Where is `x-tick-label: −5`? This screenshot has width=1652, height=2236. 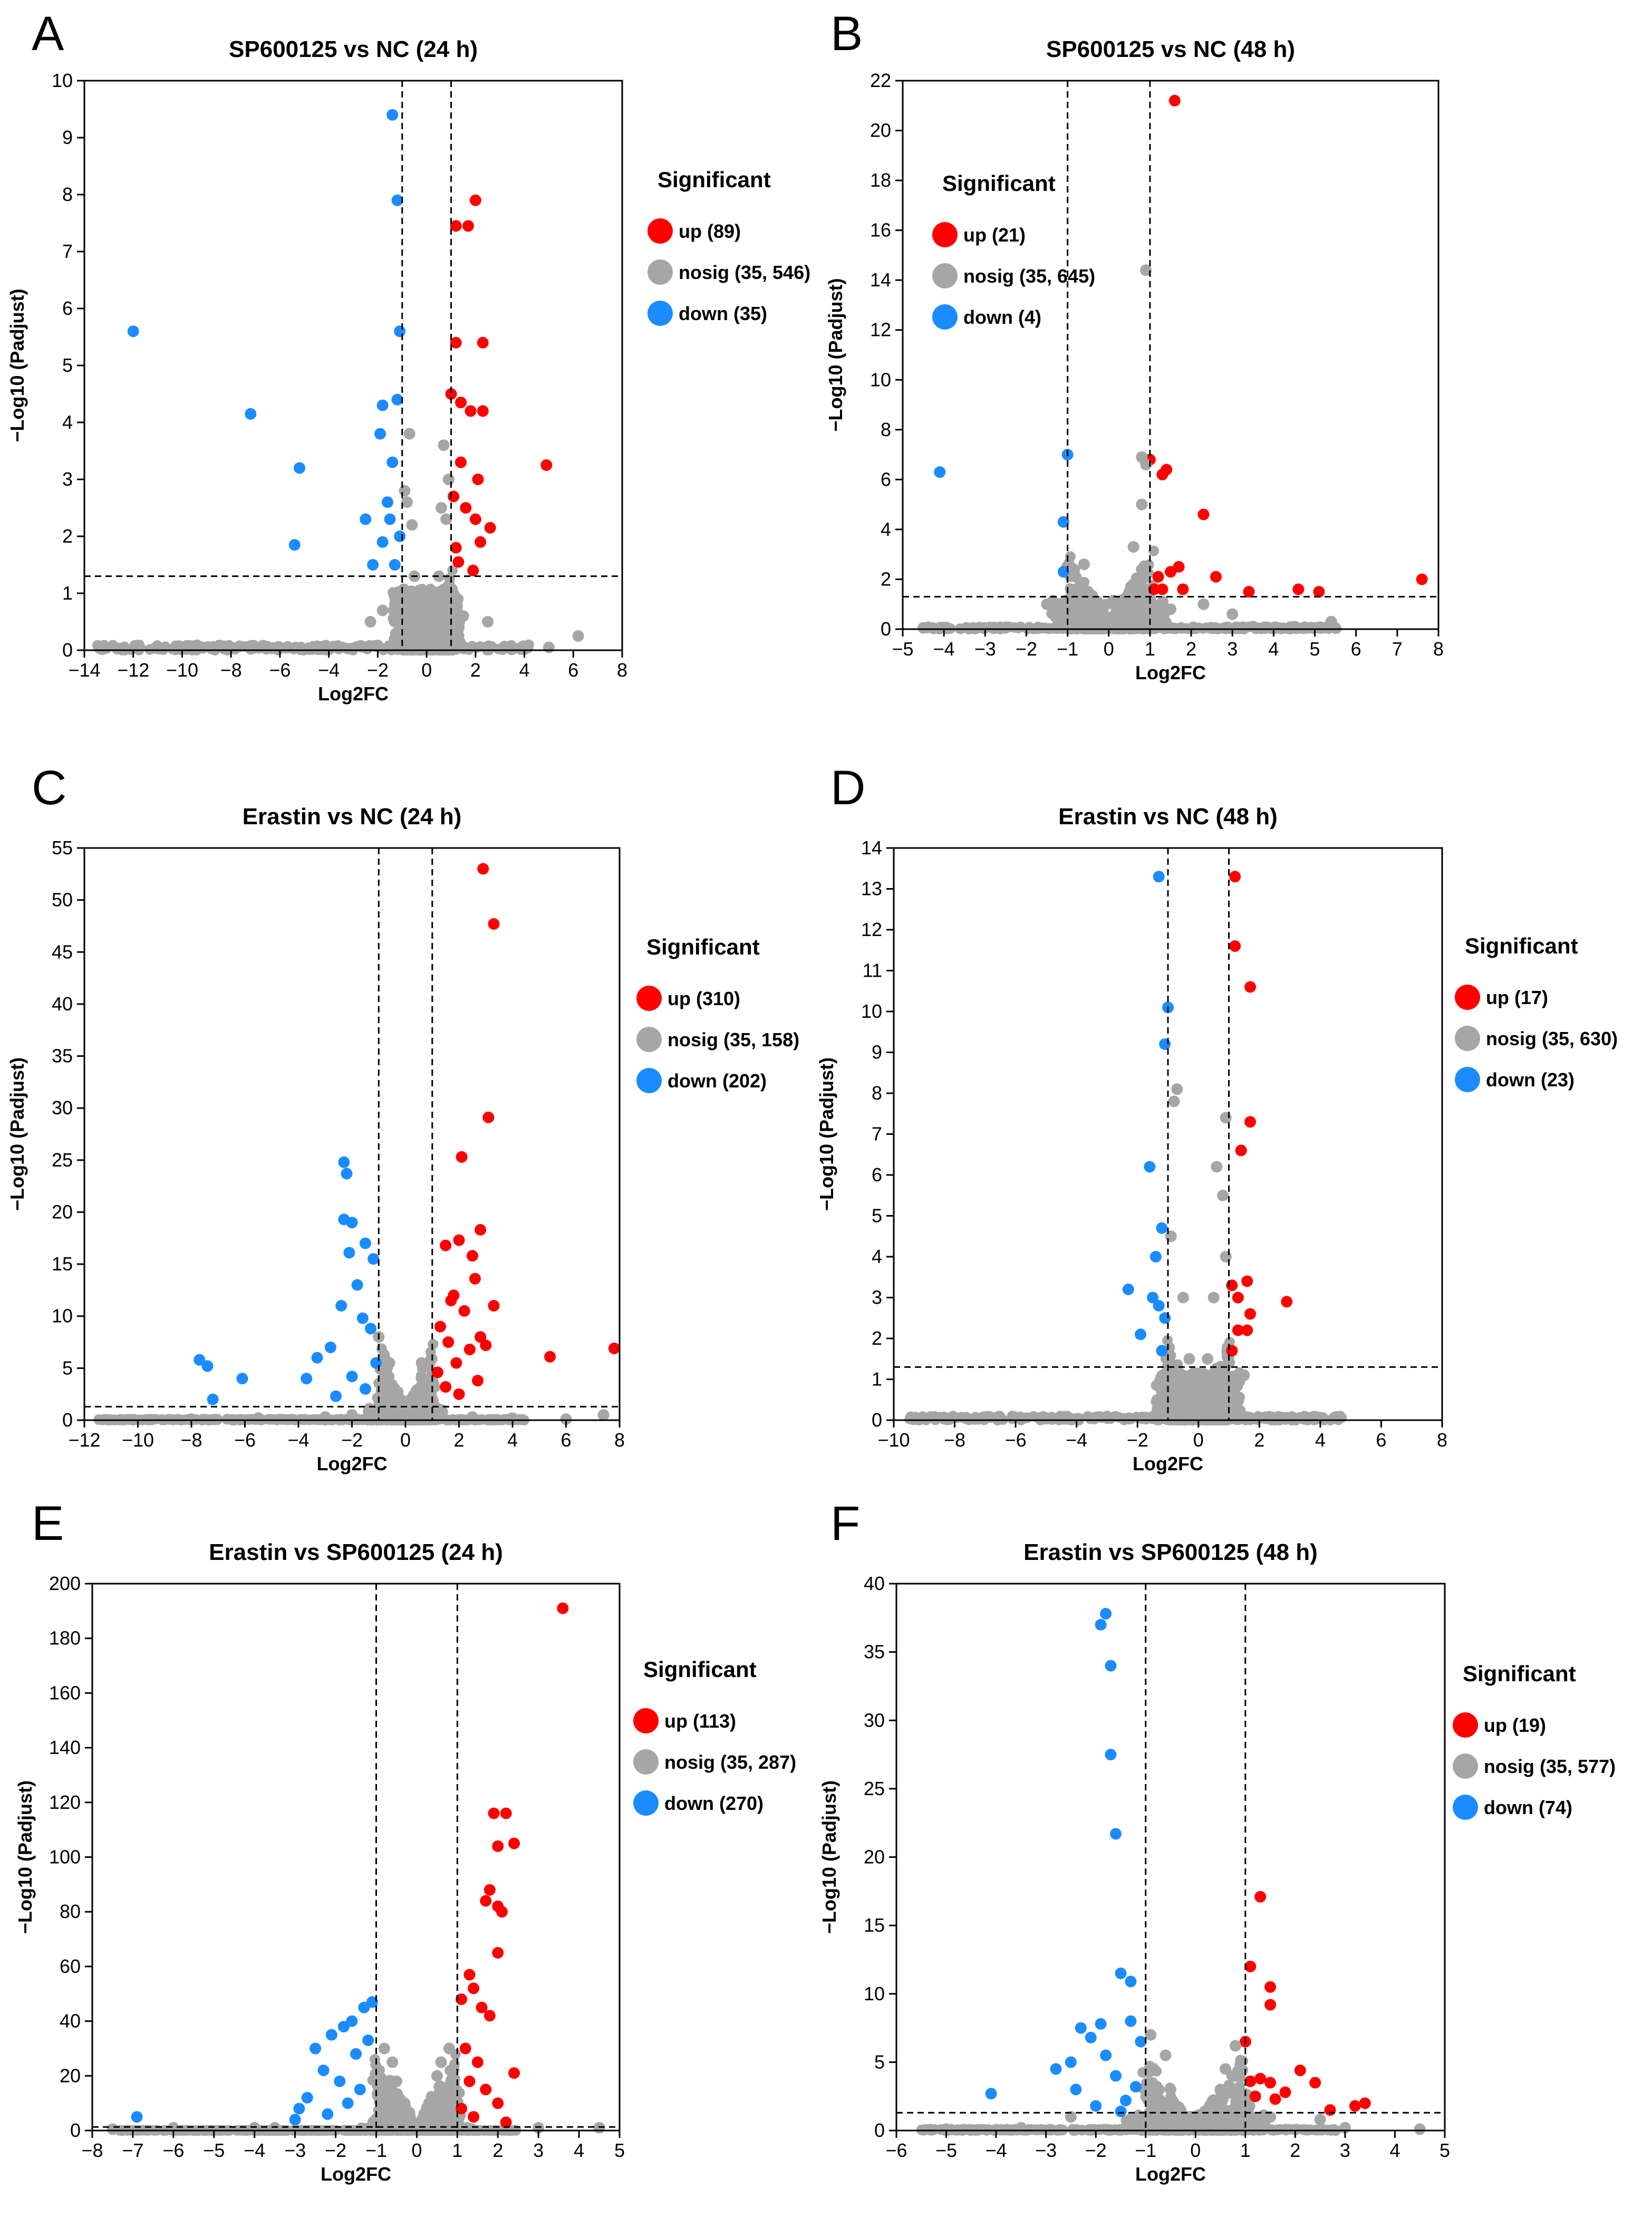 x-tick-label: −5 is located at coordinates (903, 649).